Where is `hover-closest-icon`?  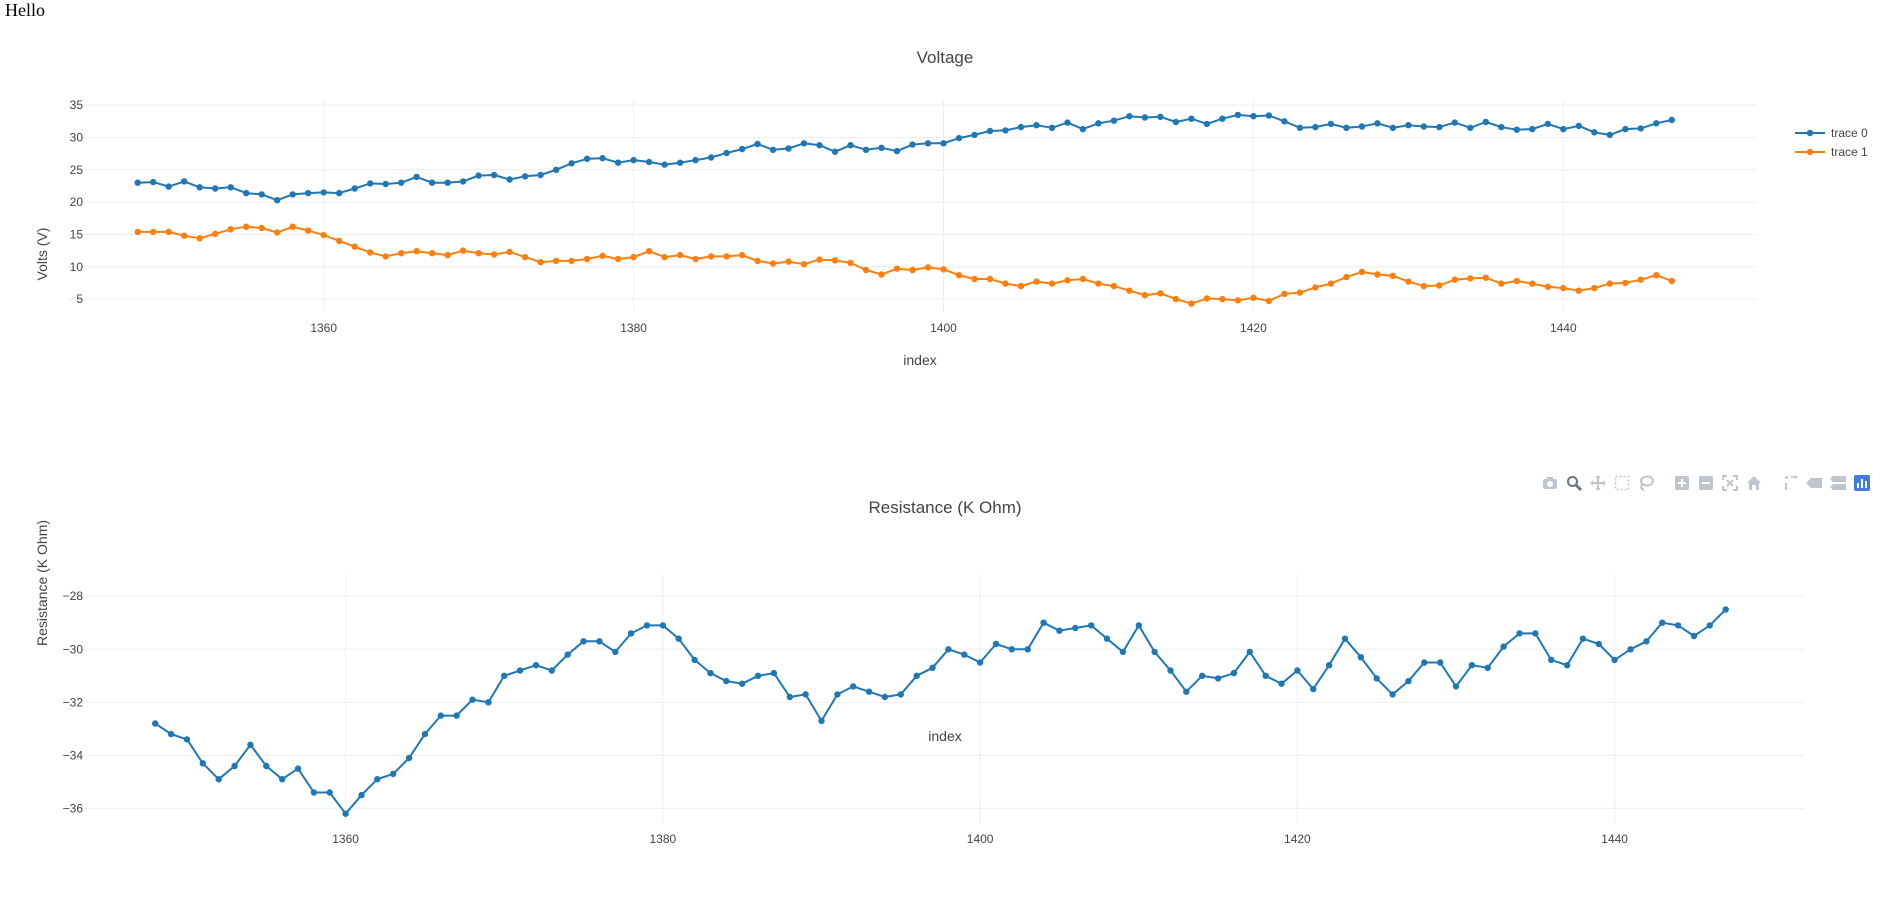 hover-closest-icon is located at coordinates (1814, 483).